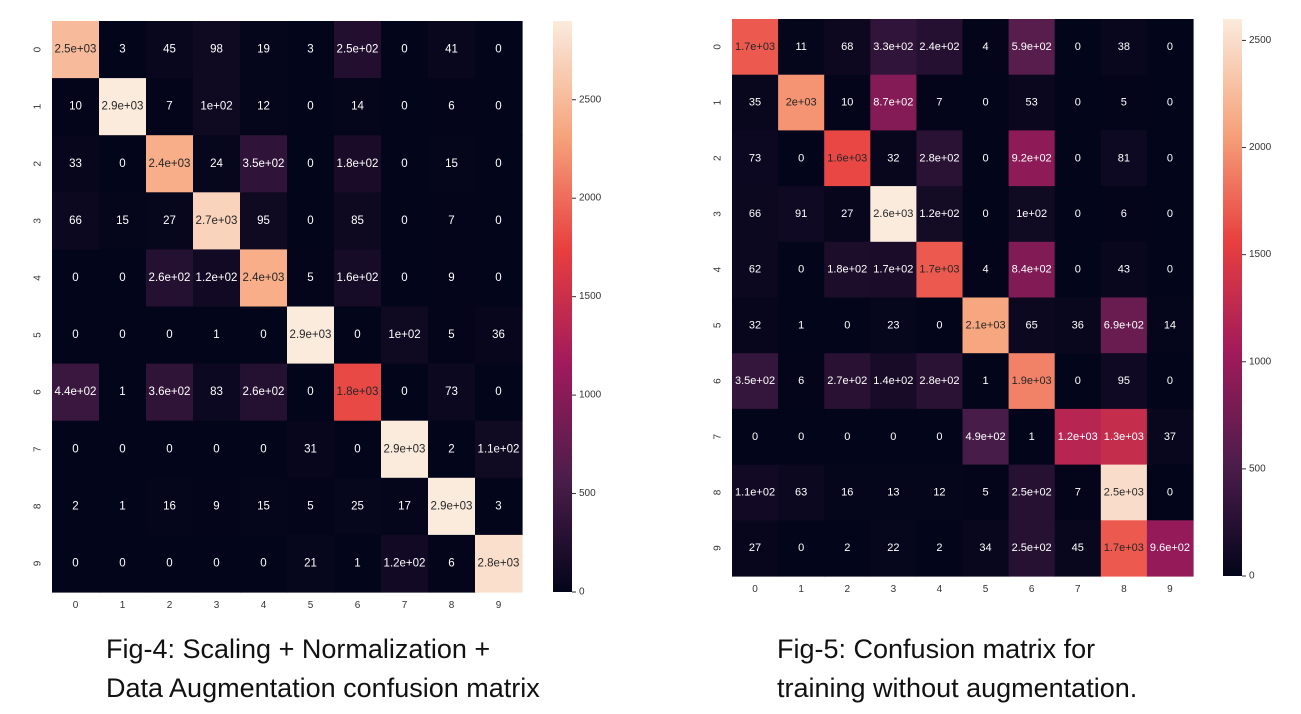 Image resolution: width=1301 pixels, height=714 pixels. I want to click on cell-label: 32, so click(893, 158).